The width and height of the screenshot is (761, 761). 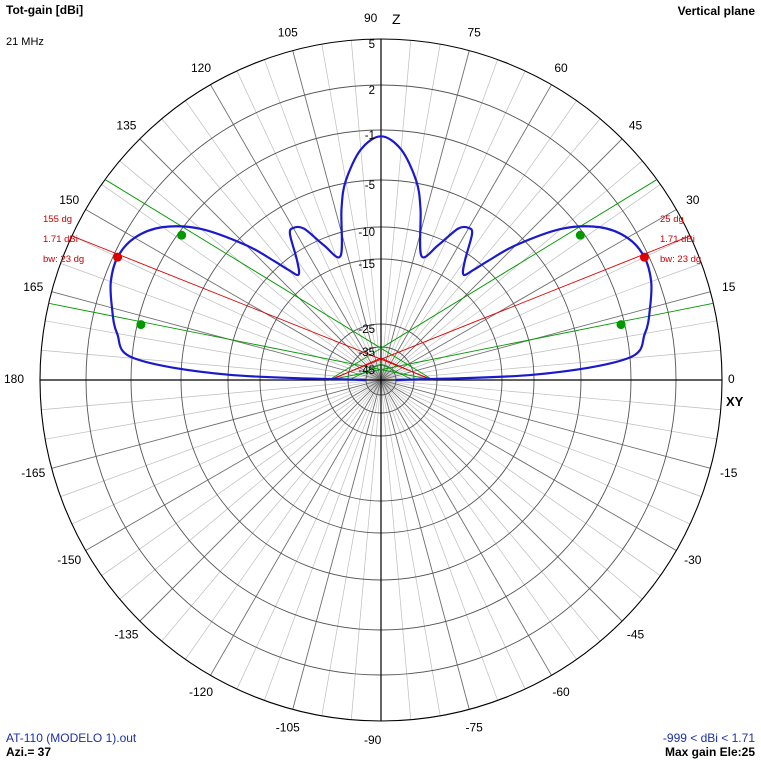 I want to click on beam-annotation: bw: 23 dg, so click(x=680, y=259).